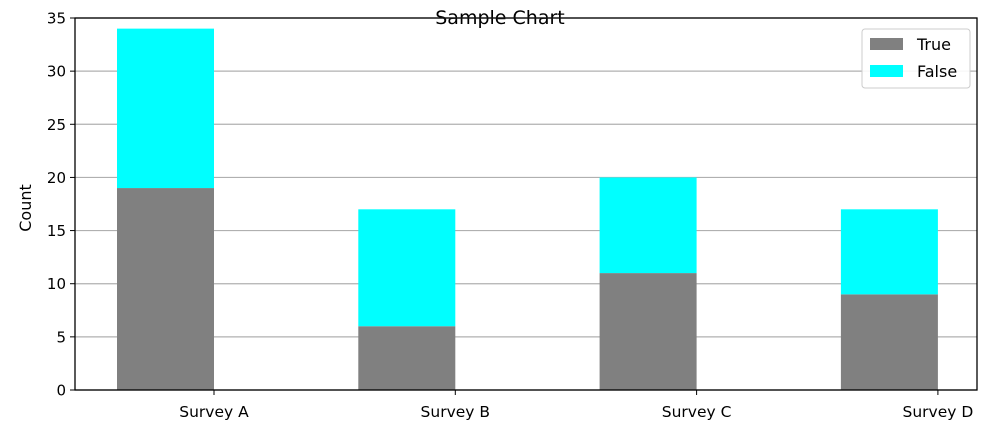 The height and width of the screenshot is (437, 1000). I want to click on x-axis-ticks: Survey A Survey B Survey C Survey D, so click(576, 405).